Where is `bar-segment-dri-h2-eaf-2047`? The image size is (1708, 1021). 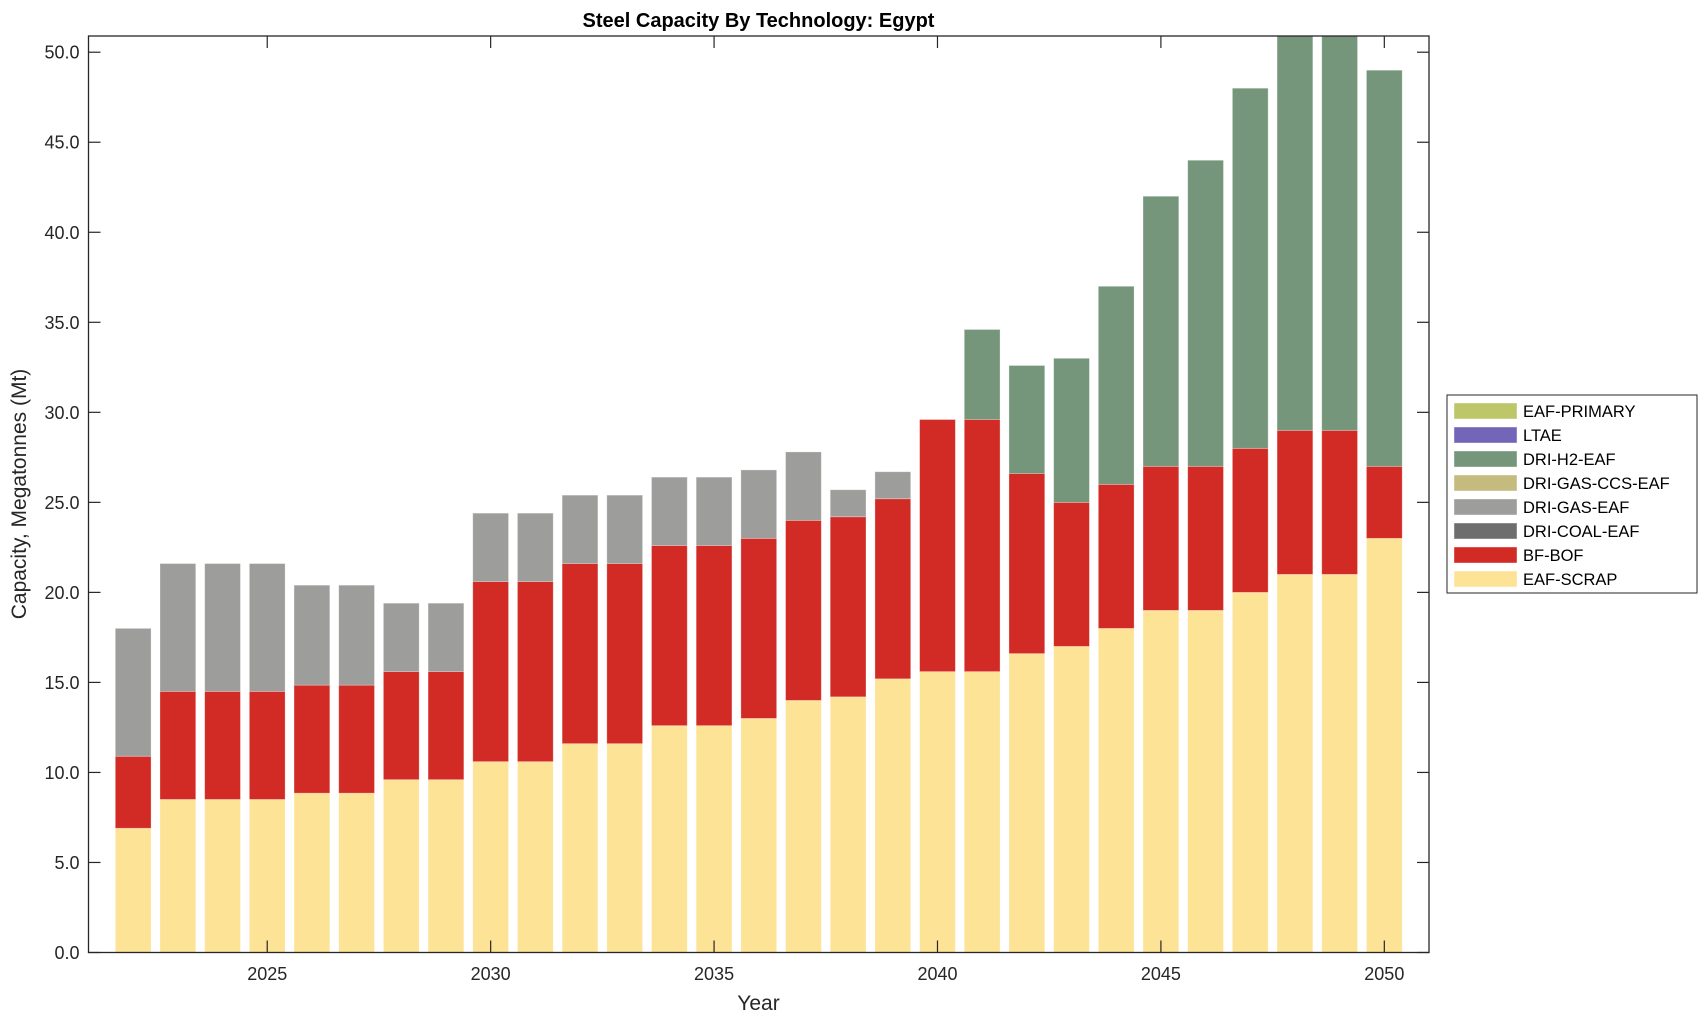
bar-segment-dri-h2-eaf-2047 is located at coordinates (1250, 268).